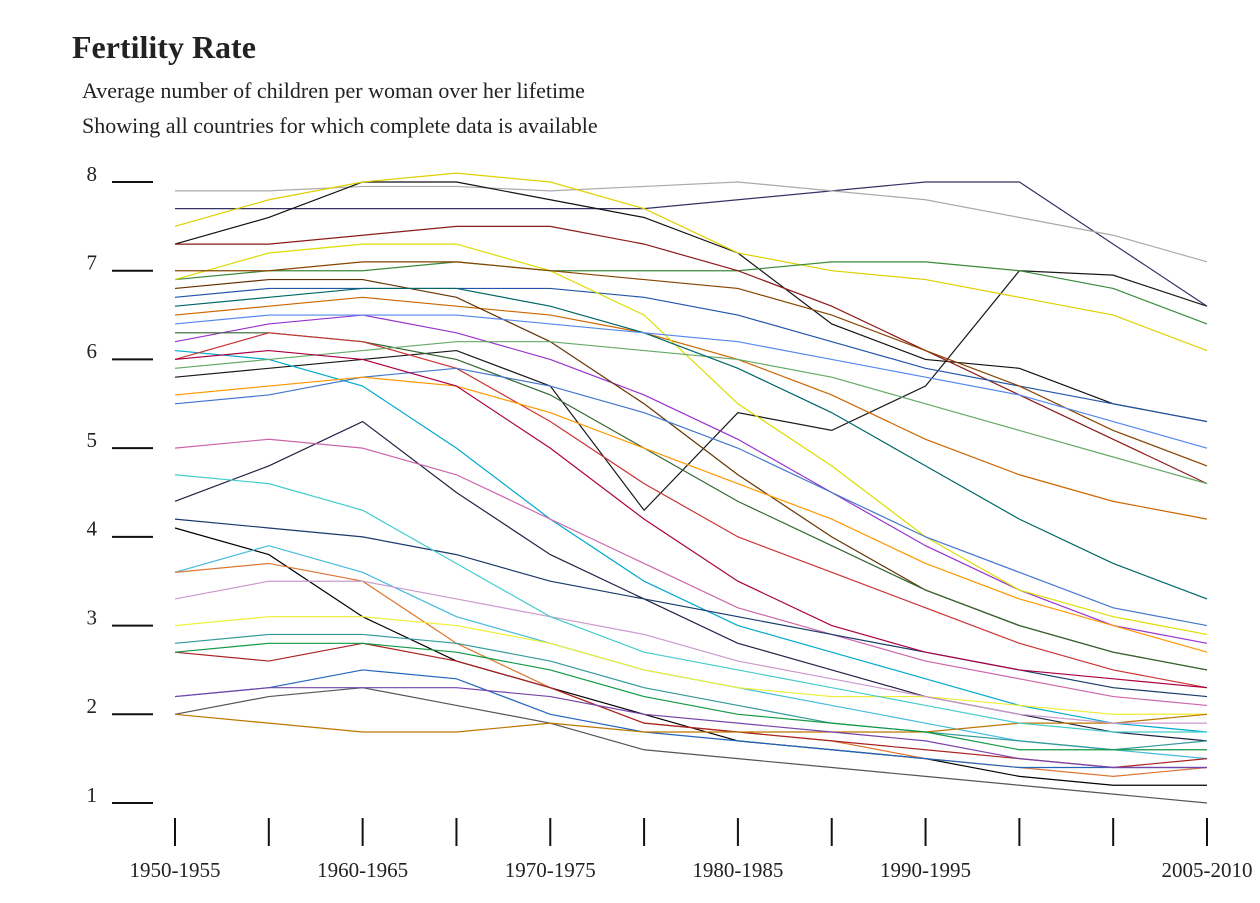 Image resolution: width=1260 pixels, height=903 pixels. What do you see at coordinates (92, 706) in the screenshot?
I see `y-tick-label: 2` at bounding box center [92, 706].